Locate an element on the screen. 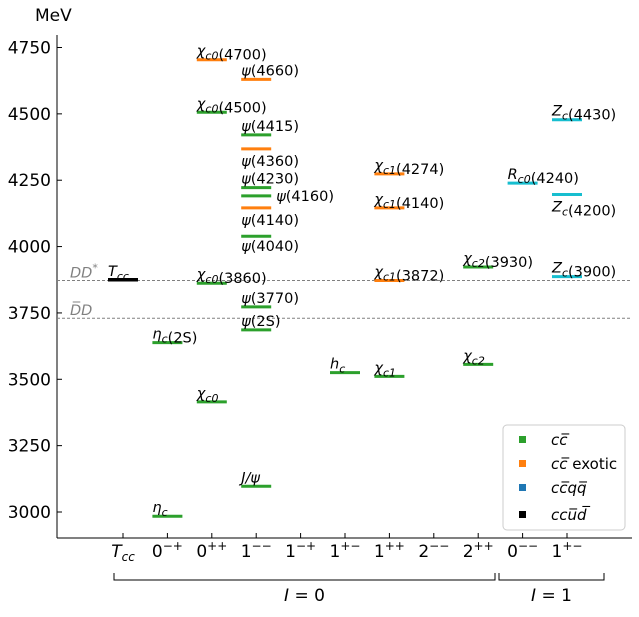 The image size is (639, 617). state-label: χc0(4500) is located at coordinates (231, 106).